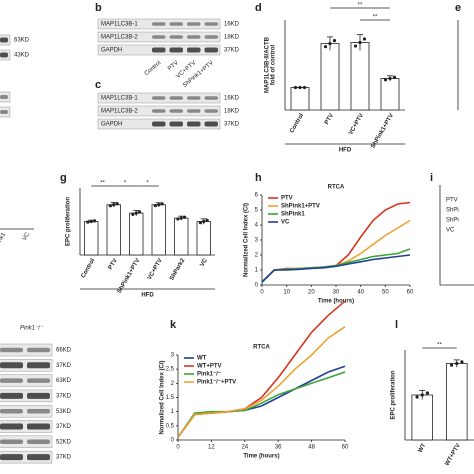 The image size is (474, 474). I want to click on panel-letter: d, so click(258, 8).